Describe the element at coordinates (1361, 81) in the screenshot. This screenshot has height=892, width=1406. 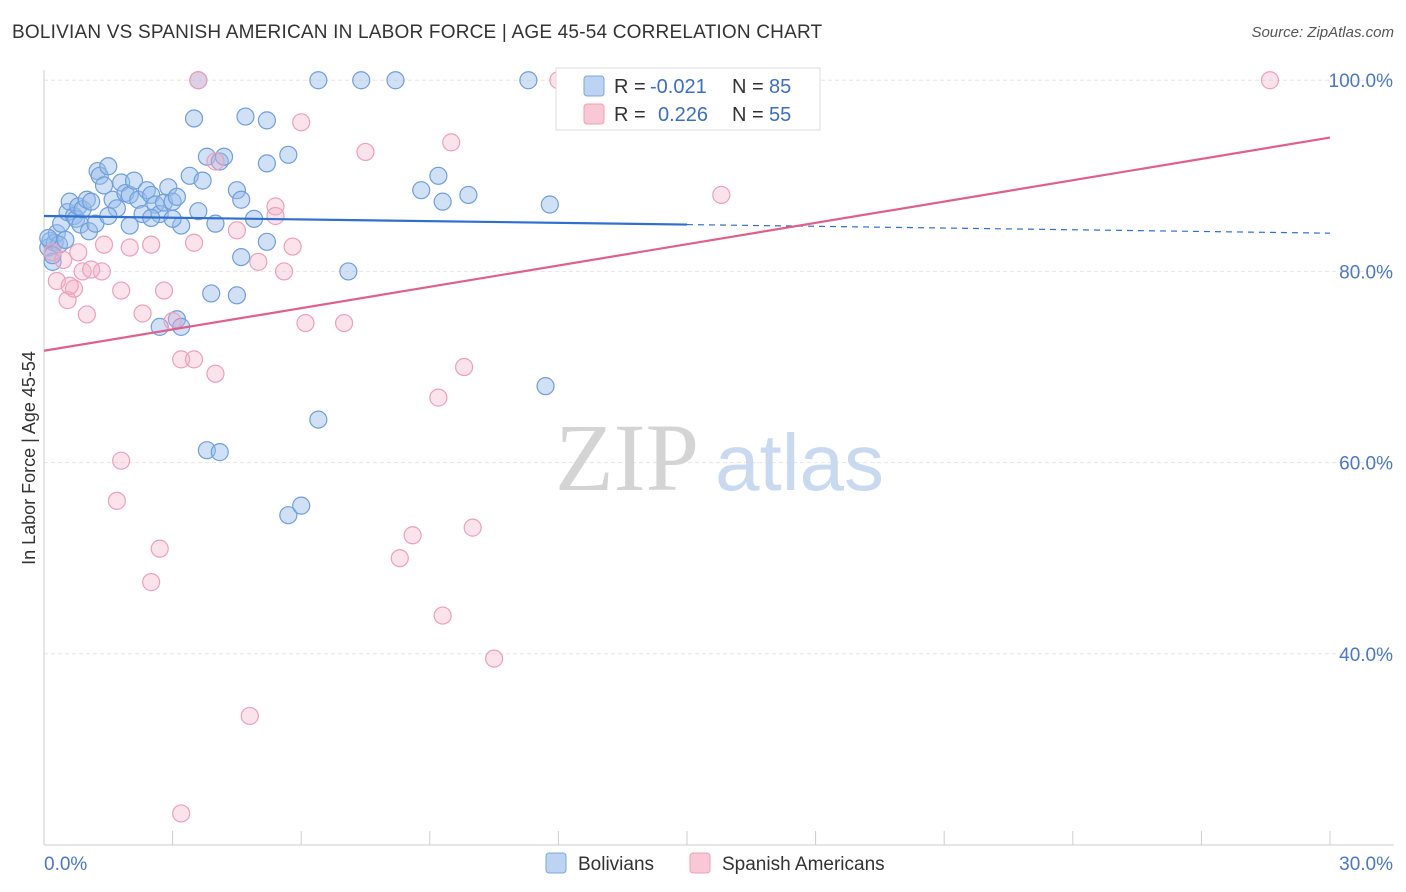
I see `y-tick-label-0: 100.0%` at that location.